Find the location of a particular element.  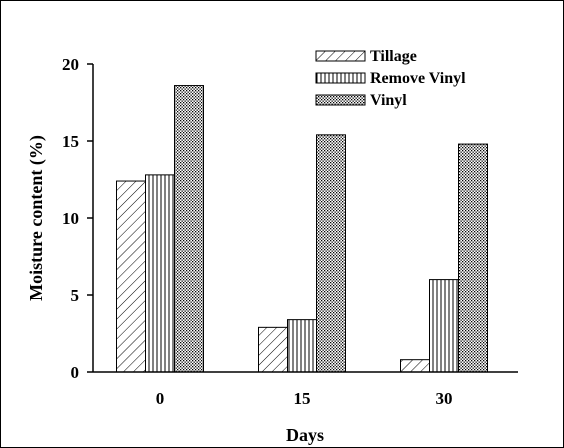

legend-label: Remove Vinyl is located at coordinates (418, 78).